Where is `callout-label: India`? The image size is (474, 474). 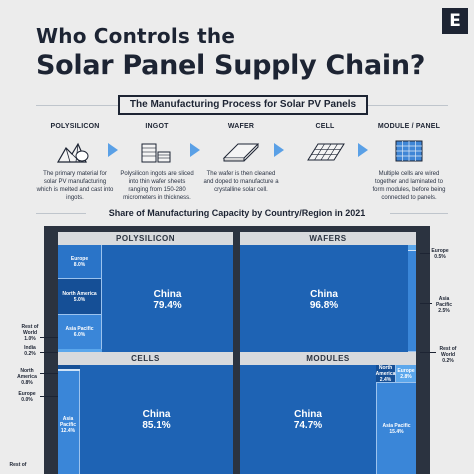
callout-label: India is located at coordinates (30, 348).